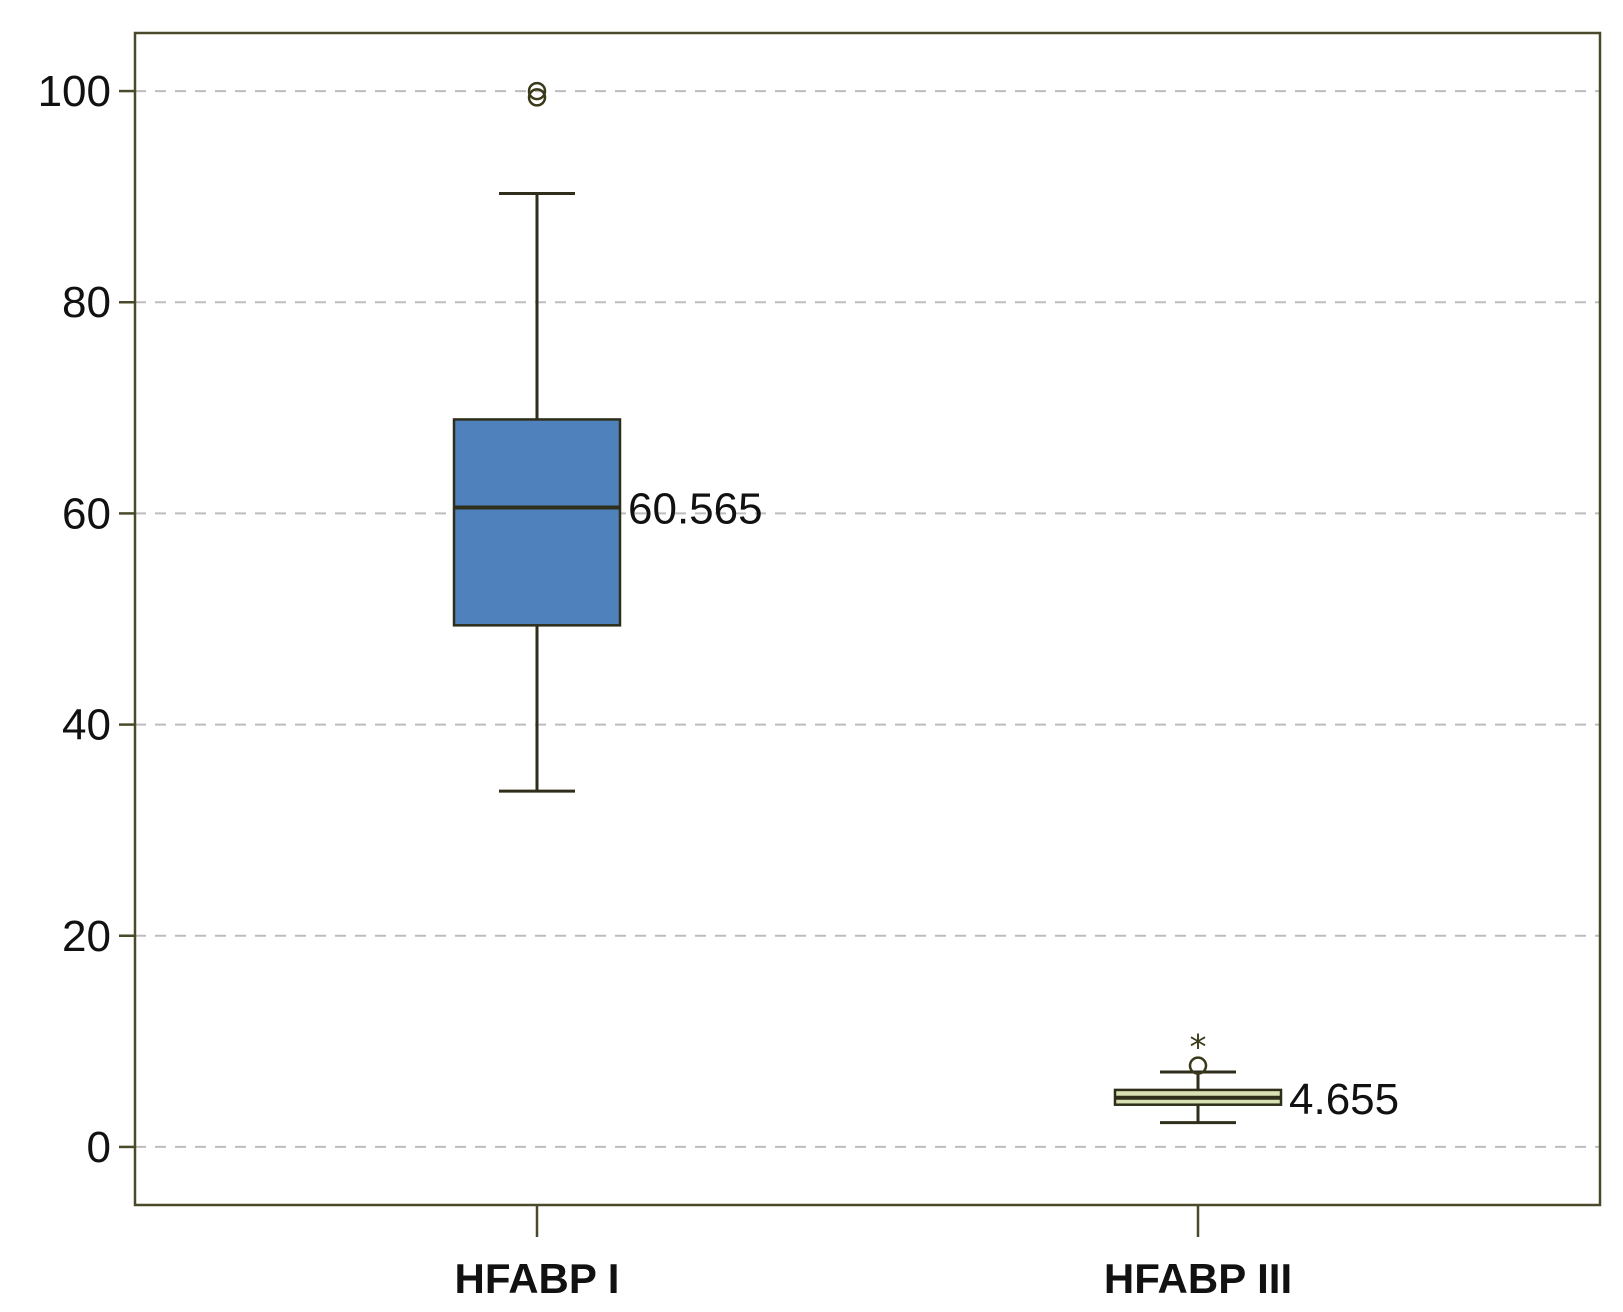 Image resolution: width=1623 pixels, height=1312 pixels. Describe the element at coordinates (74, 91) in the screenshot. I see `y-tick-label: 100` at that location.